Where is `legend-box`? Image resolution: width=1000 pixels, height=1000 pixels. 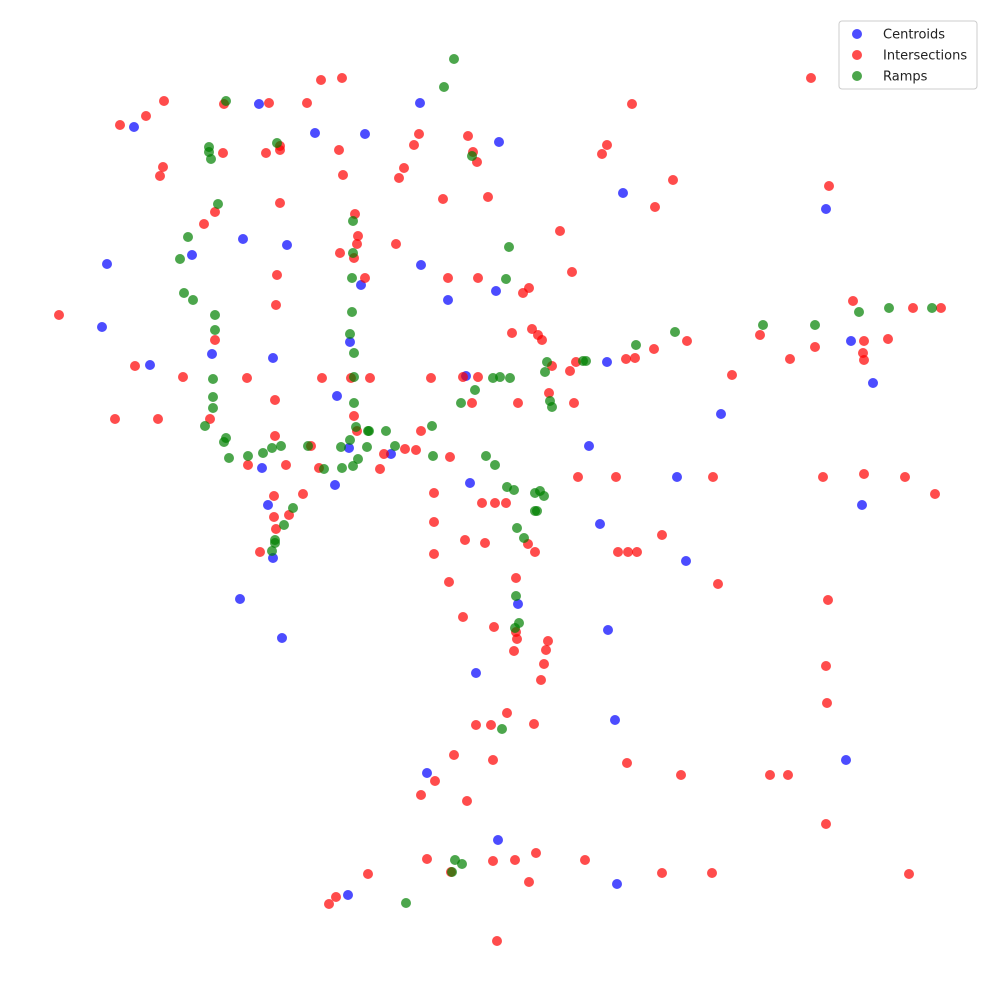 legend-box is located at coordinates (908, 55).